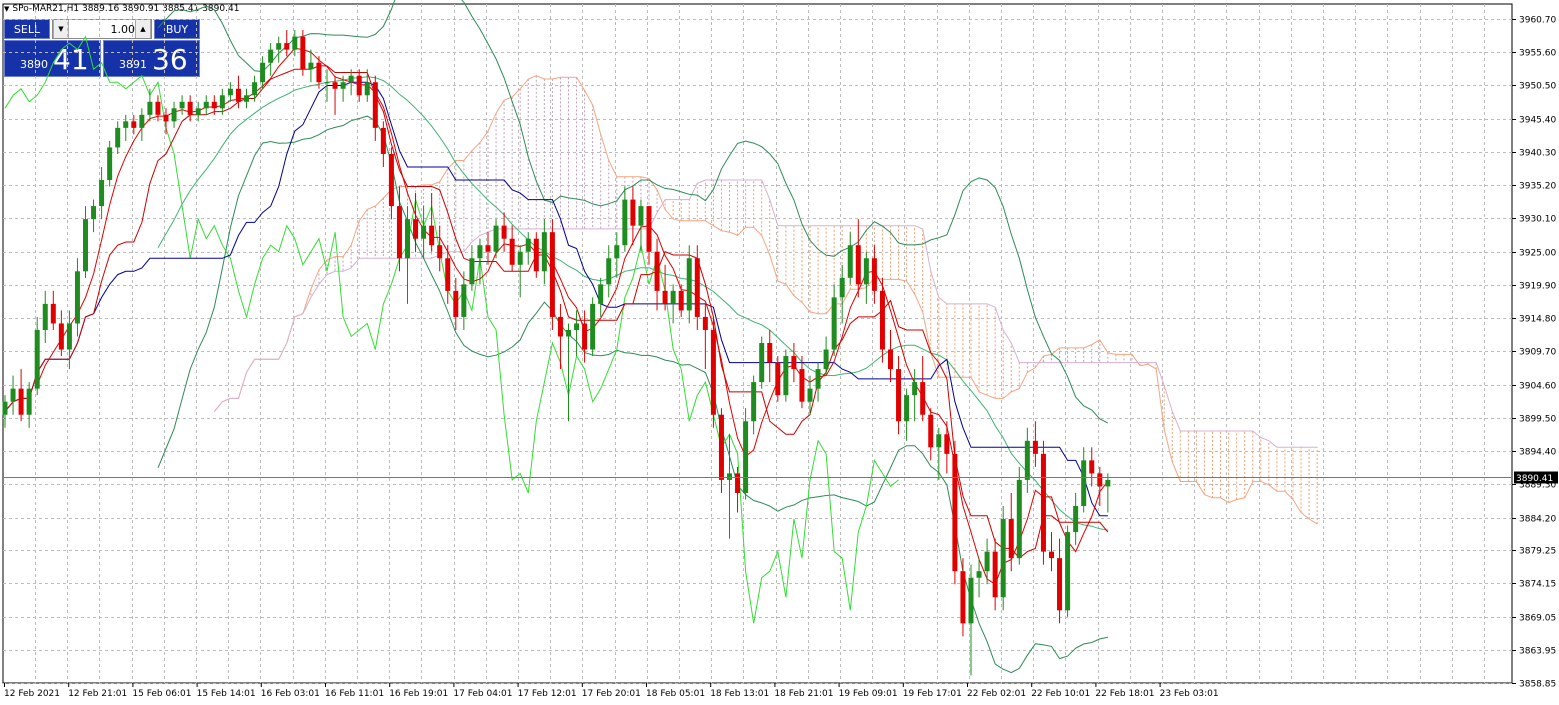 The image size is (1559, 705). I want to click on x-tick-label: 18 Feb 13:01, so click(739, 694).